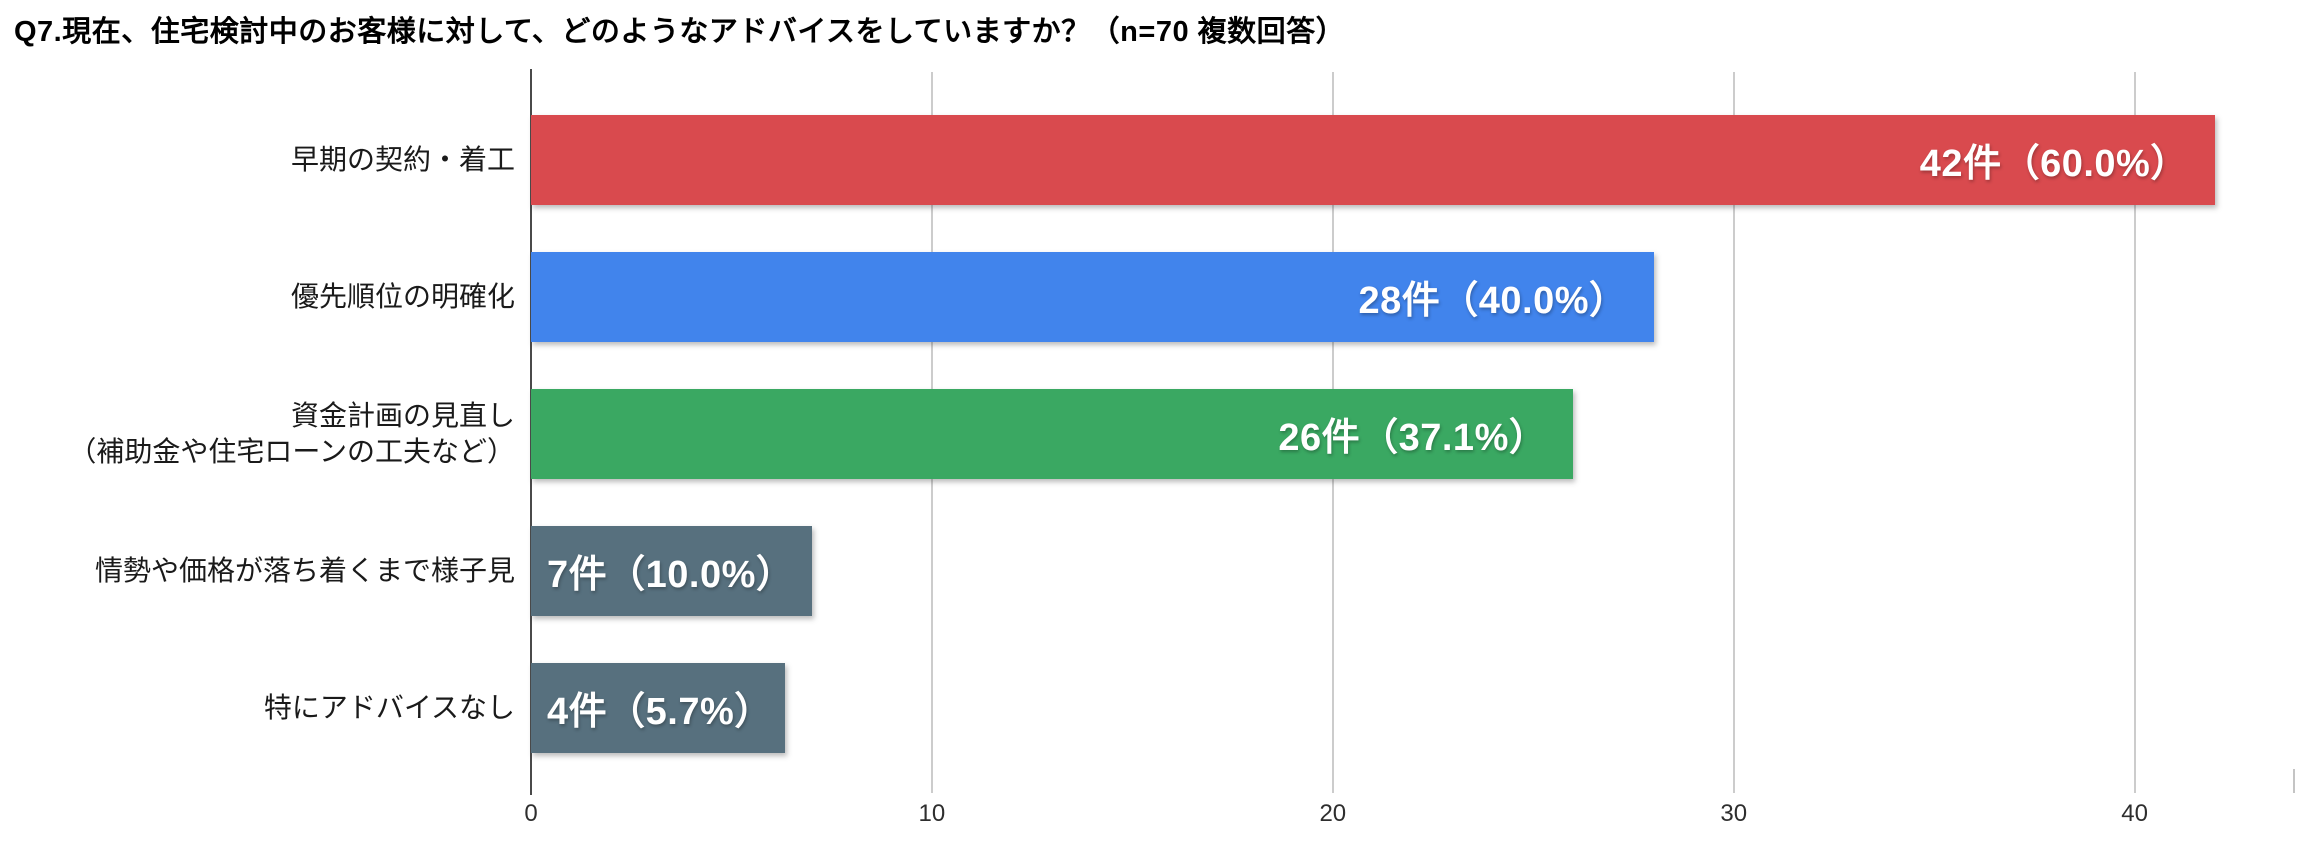 This screenshot has height=856, width=2300. I want to click on category-label: 特にアドバイスなし, so click(265, 708).